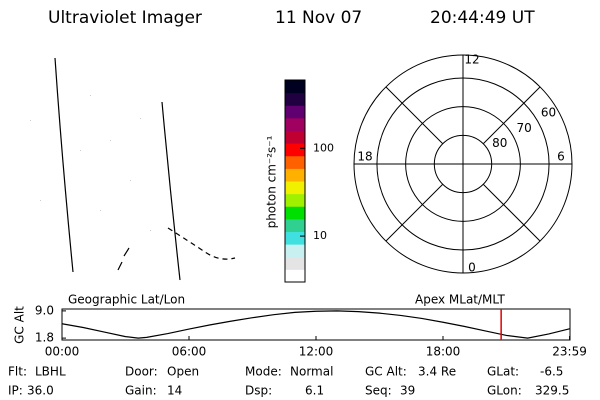 Image resolution: width=600 pixels, height=400 pixels. Describe the element at coordinates (15, 391) in the screenshot. I see `info-label: IP:` at that location.